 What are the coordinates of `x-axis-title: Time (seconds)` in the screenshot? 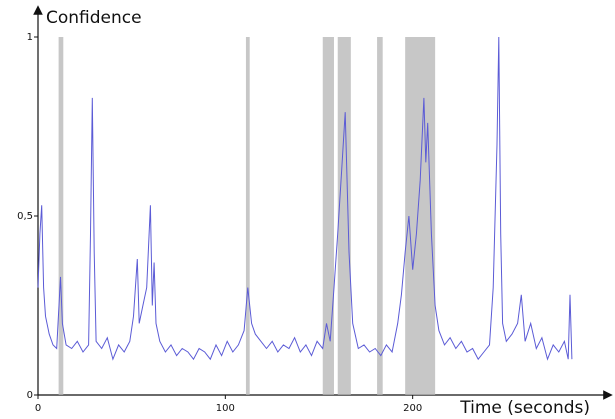 It's located at (524, 408).